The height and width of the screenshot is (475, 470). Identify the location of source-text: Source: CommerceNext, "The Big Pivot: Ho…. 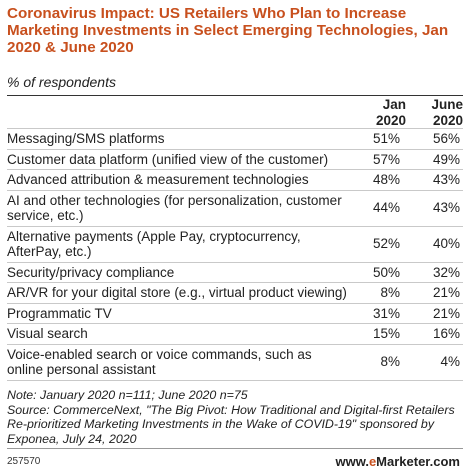
(231, 424).